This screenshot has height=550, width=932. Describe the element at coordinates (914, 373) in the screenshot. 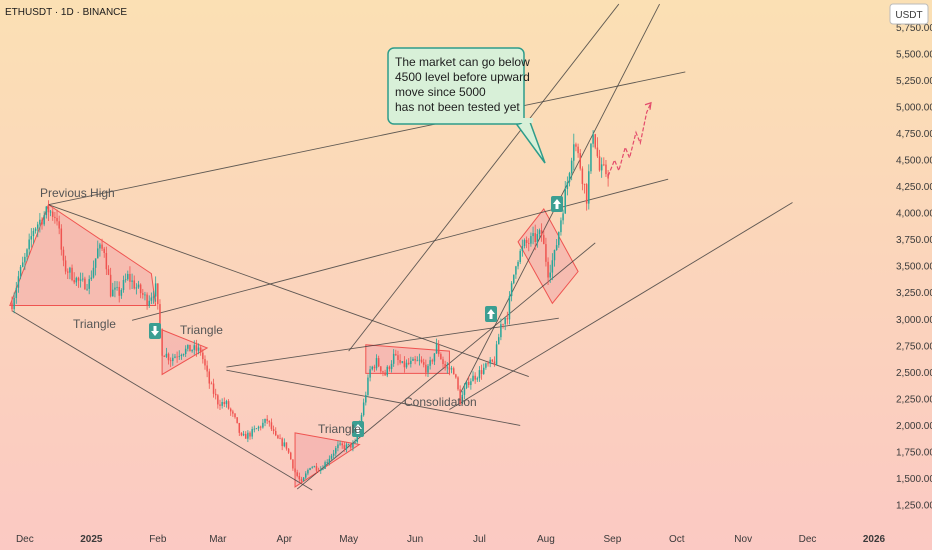

I see `y-tick-label: 2,500.00` at that location.